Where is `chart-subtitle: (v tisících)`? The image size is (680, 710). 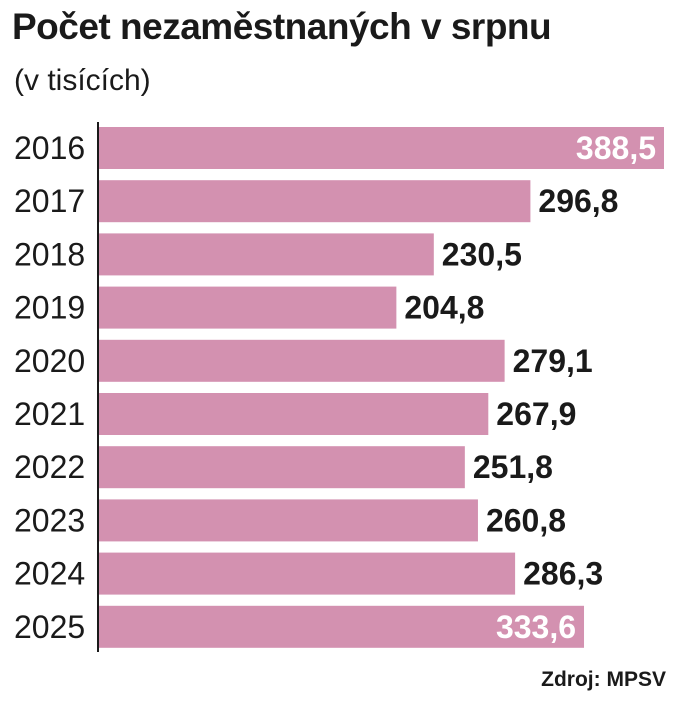 chart-subtitle: (v tisících) is located at coordinates (82, 80).